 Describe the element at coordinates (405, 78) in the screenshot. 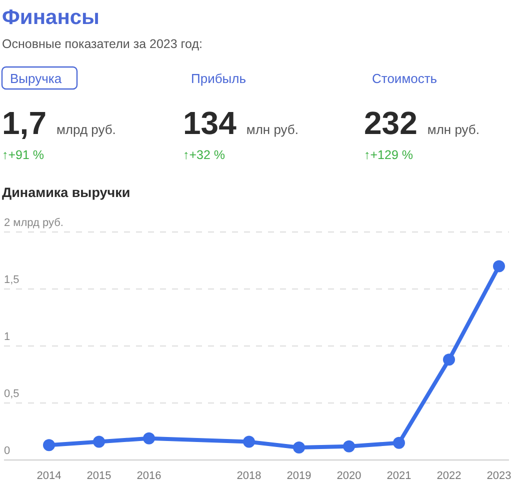

I see `text: Стоимость` at that location.